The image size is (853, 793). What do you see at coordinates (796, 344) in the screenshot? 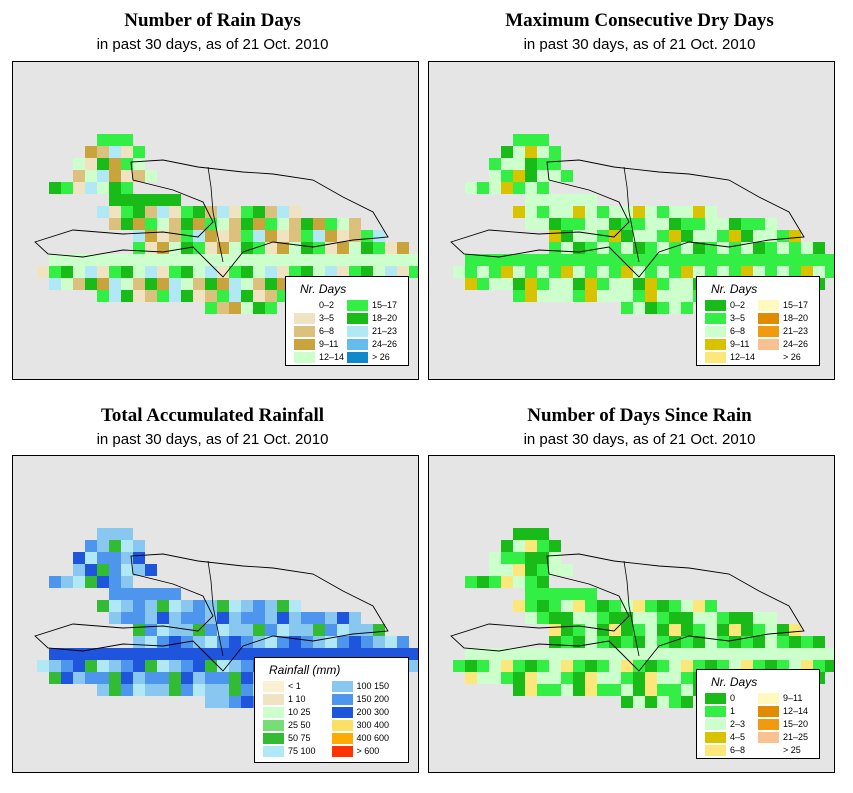
I see `legend-label: 24–26` at bounding box center [796, 344].